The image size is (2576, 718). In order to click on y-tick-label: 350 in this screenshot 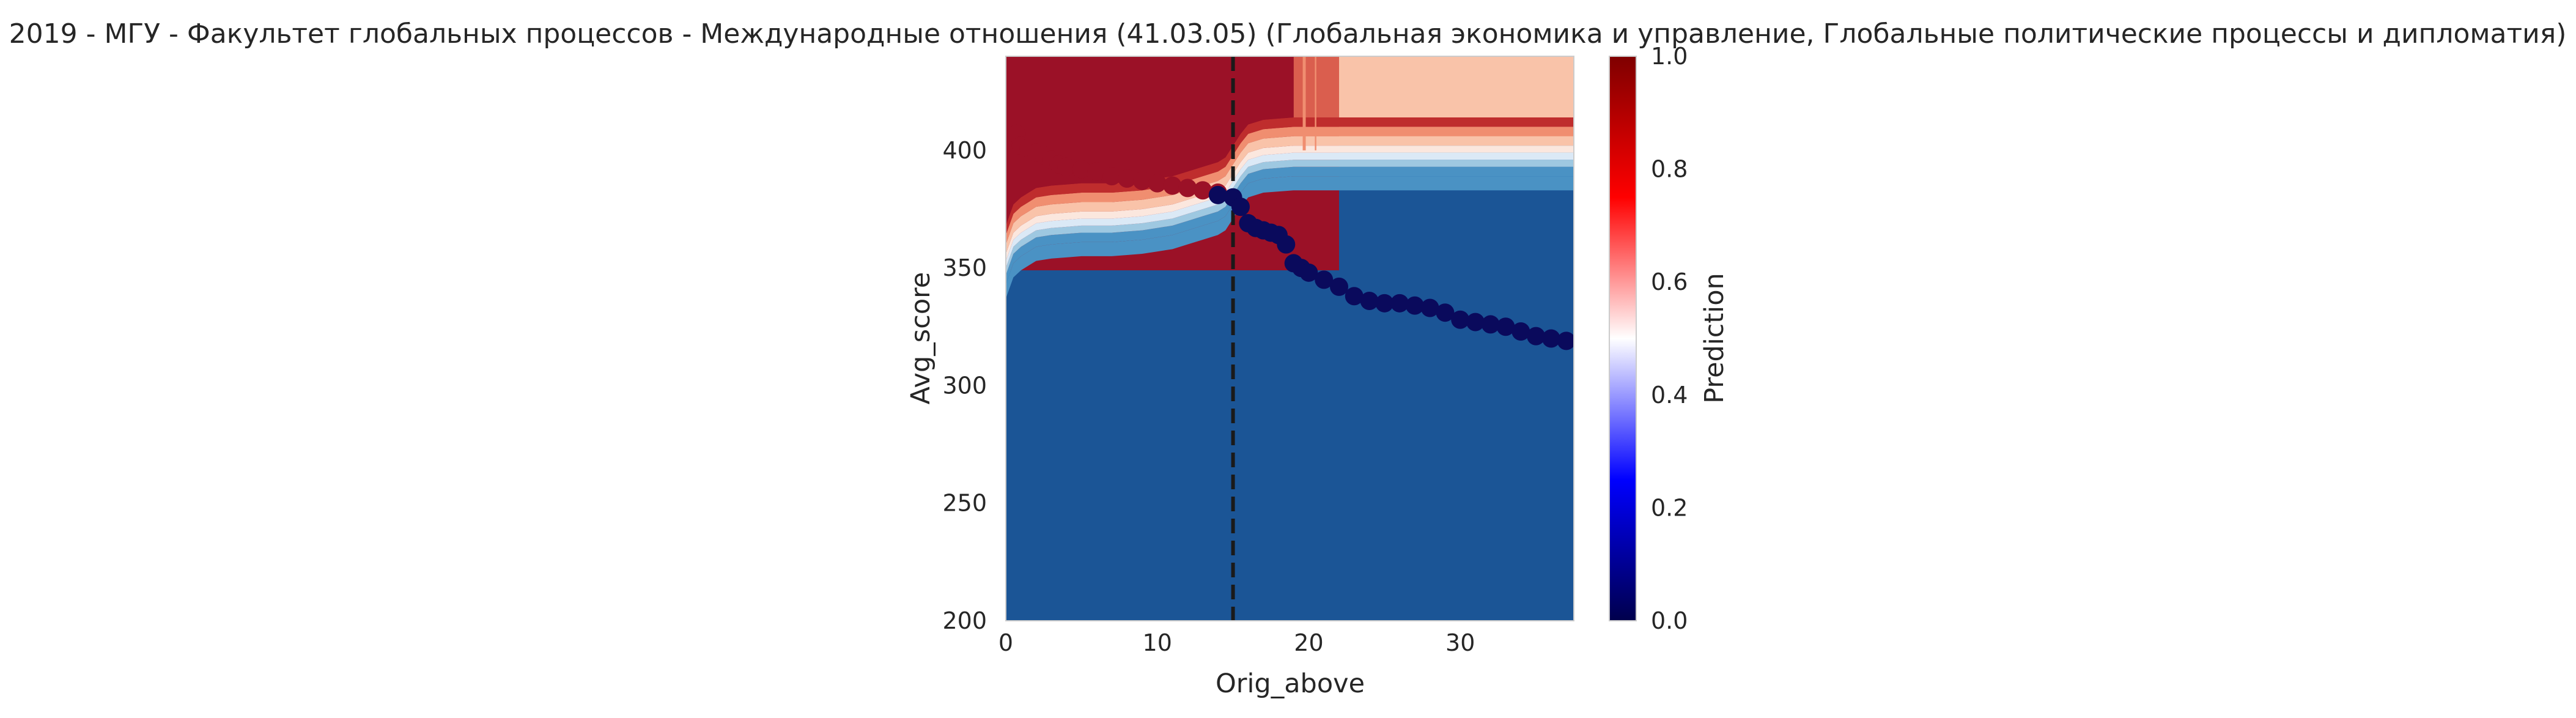, I will do `click(965, 267)`.